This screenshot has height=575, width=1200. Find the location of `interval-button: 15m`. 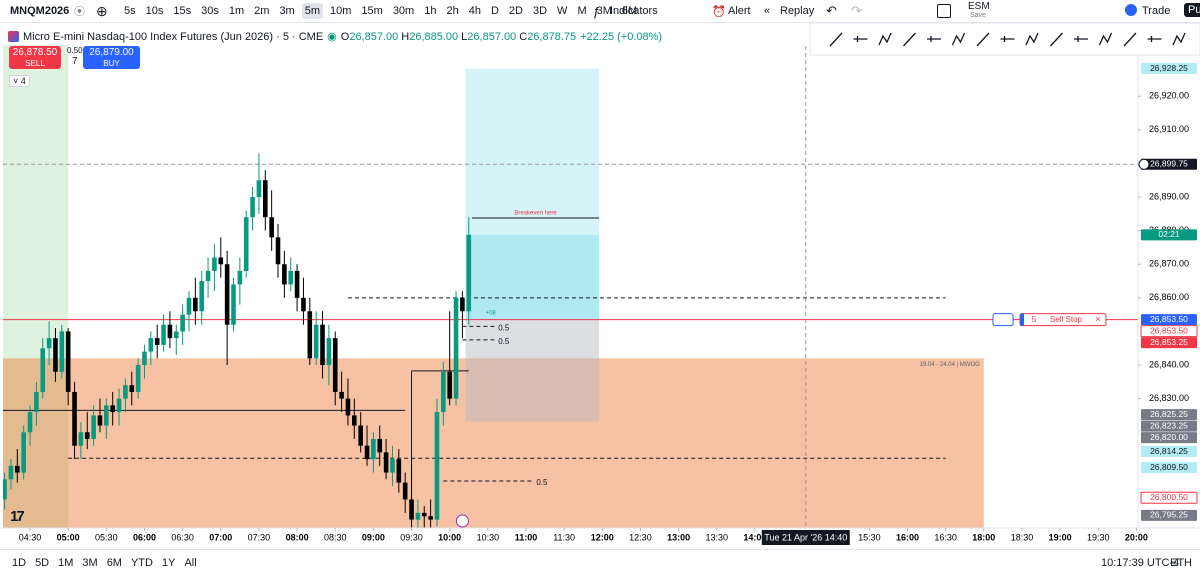

interval-button: 15m is located at coordinates (372, 11).